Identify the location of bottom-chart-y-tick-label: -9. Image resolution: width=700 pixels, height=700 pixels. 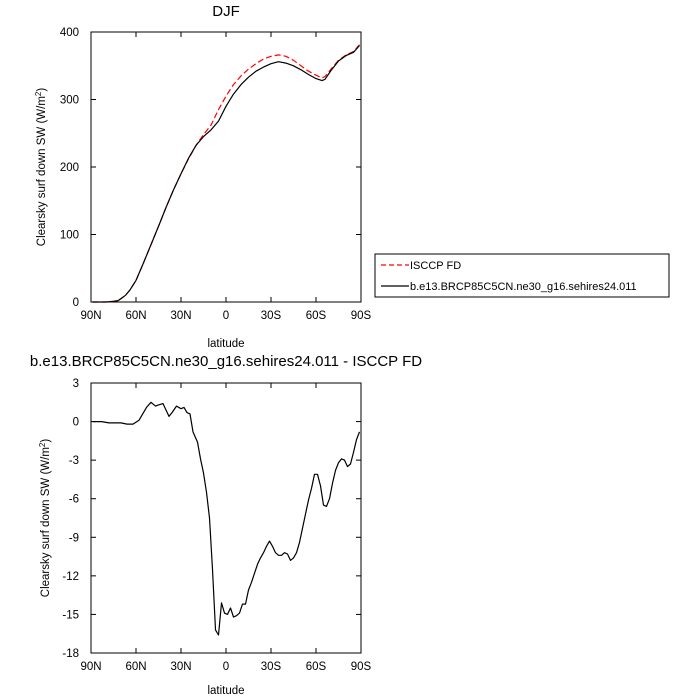
(74, 538).